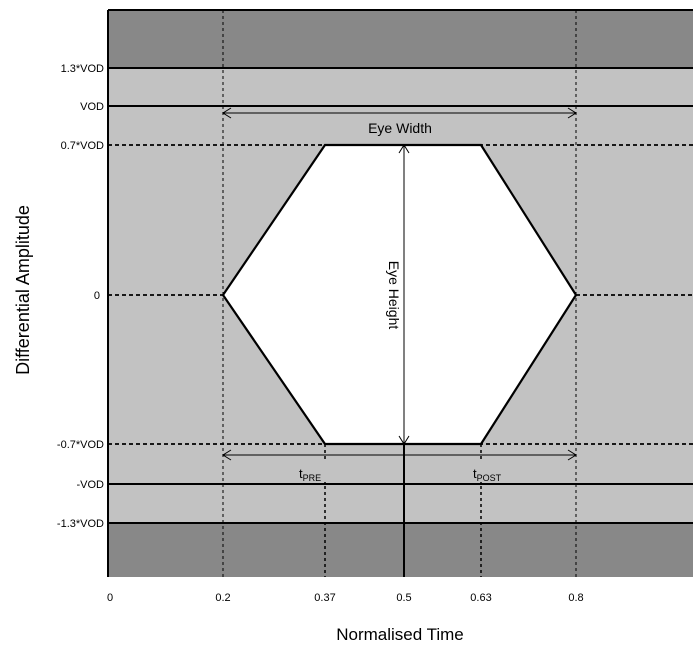  Describe the element at coordinates (400, 634) in the screenshot. I see `x-axis-title: Normalised Time` at that location.